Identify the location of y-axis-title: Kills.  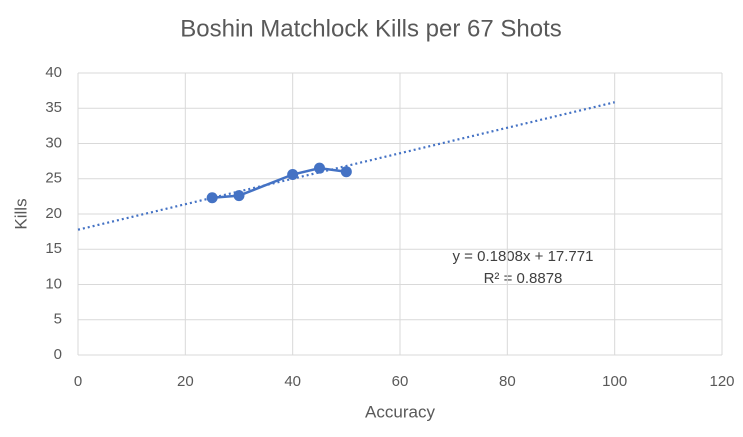
(20, 213).